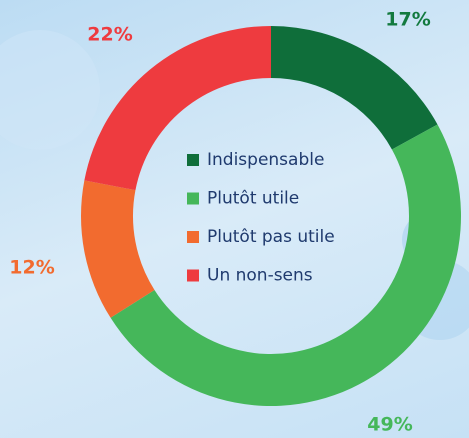 This screenshot has height=438, width=469. I want to click on value-label: 22%, so click(109, 35).